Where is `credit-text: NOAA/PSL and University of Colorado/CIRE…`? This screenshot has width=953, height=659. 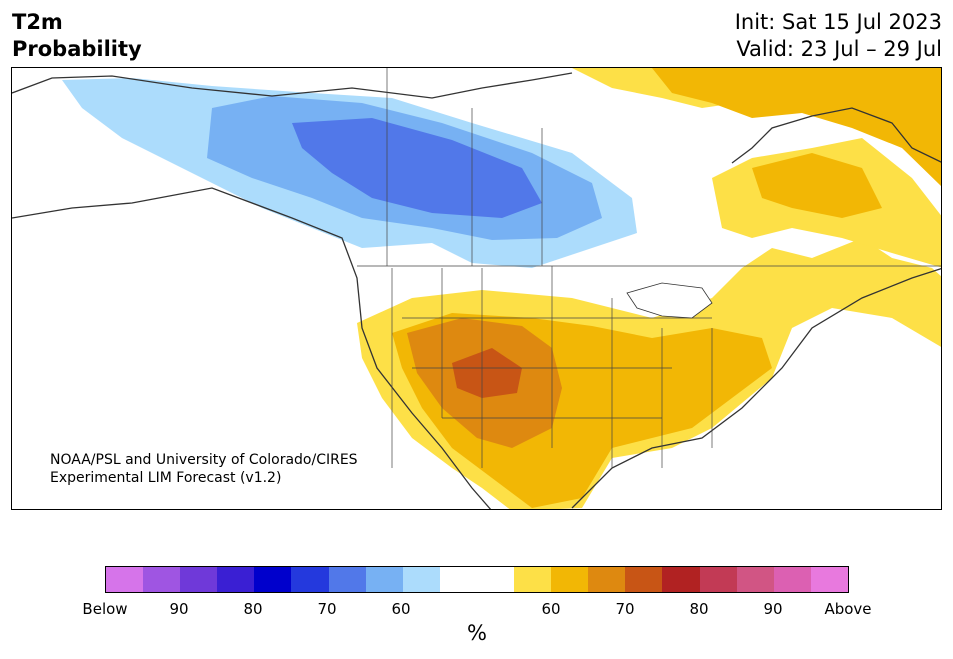
credit-text: NOAA/PSL and University of Colorado/CIRE… is located at coordinates (204, 469).